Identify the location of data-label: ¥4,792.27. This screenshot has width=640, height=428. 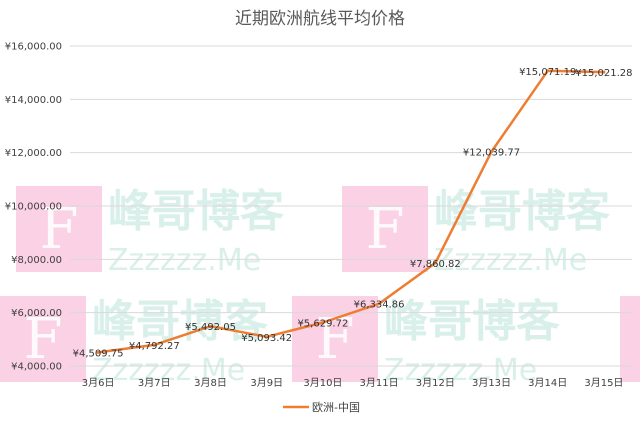
(154, 346).